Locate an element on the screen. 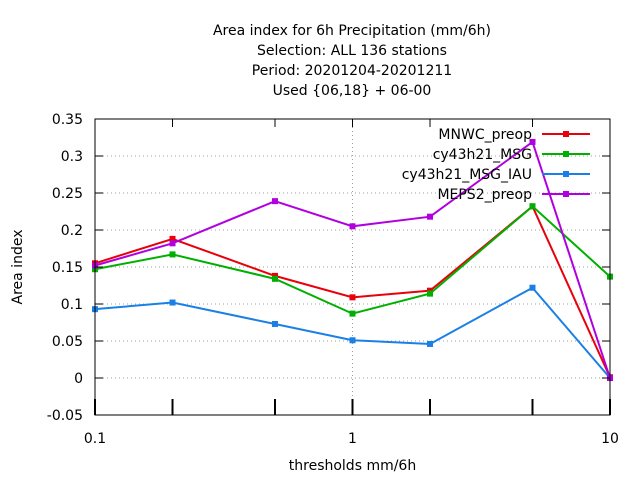  y-tick-label: 0.1 is located at coordinates (72, 305).